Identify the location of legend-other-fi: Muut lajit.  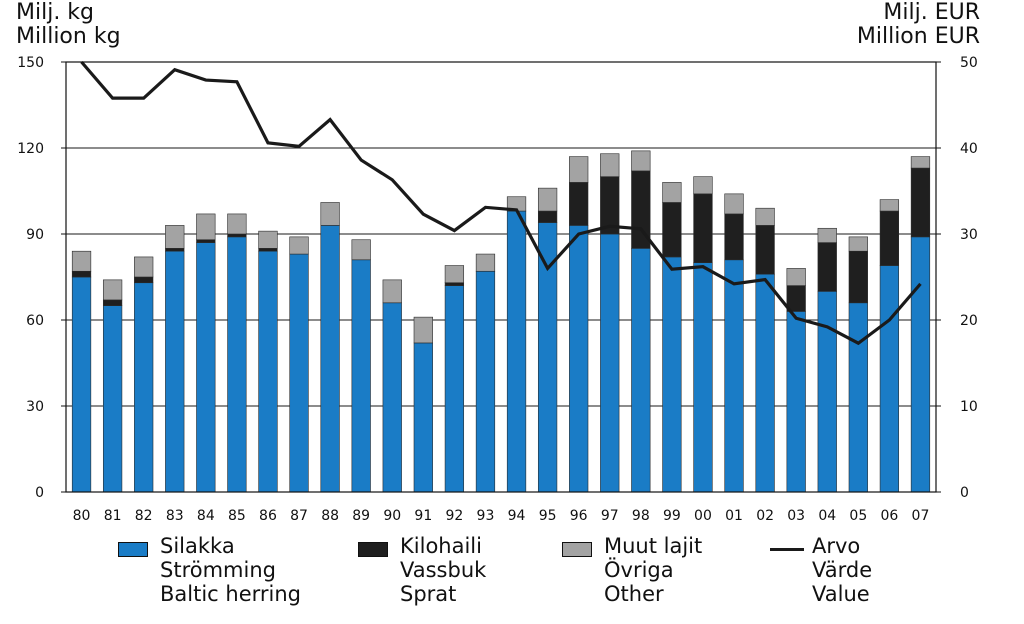
(653, 546).